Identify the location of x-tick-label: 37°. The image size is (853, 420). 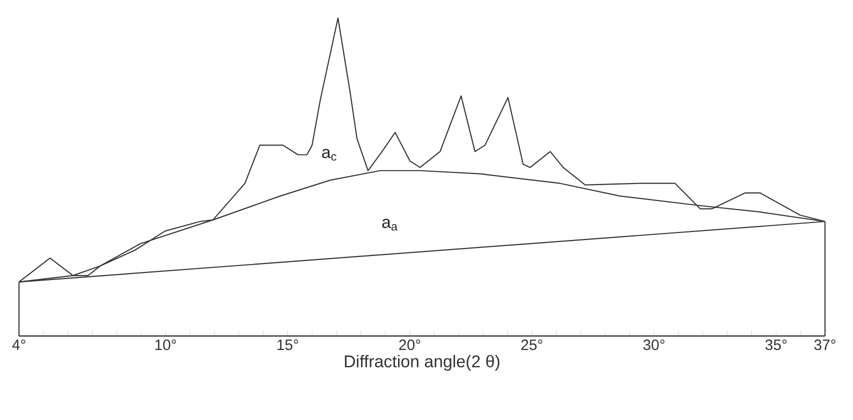
(825, 345).